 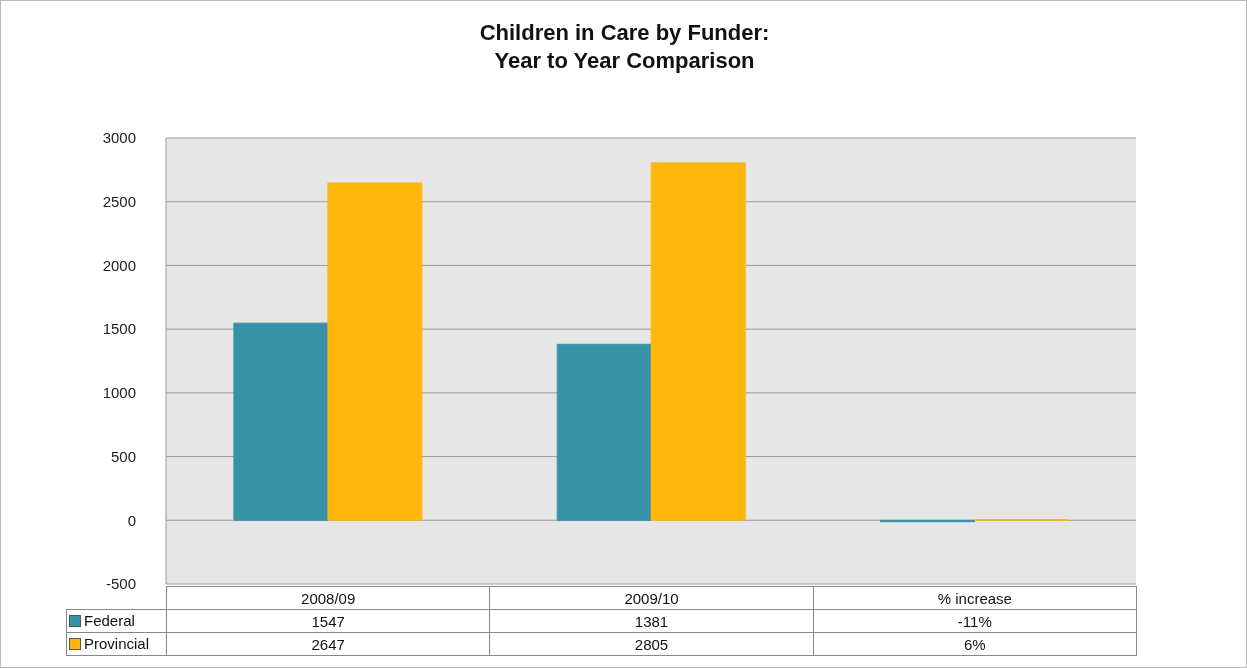 What do you see at coordinates (651, 598) in the screenshot?
I see `x-tick-label: 2009/10` at bounding box center [651, 598].